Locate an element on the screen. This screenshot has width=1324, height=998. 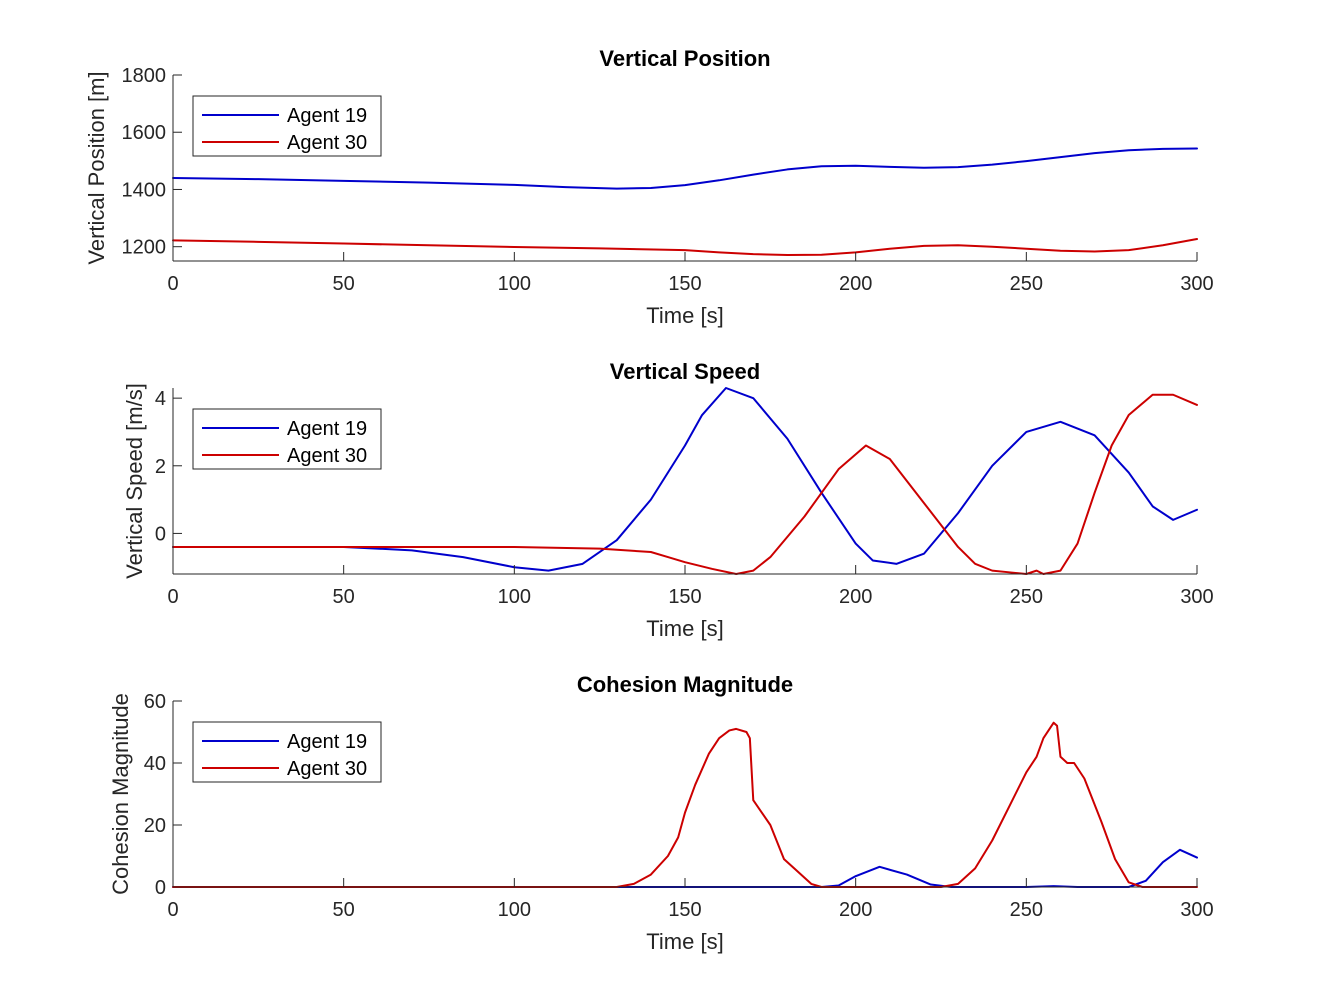
y-tick-label: 20 is located at coordinates (155, 826).